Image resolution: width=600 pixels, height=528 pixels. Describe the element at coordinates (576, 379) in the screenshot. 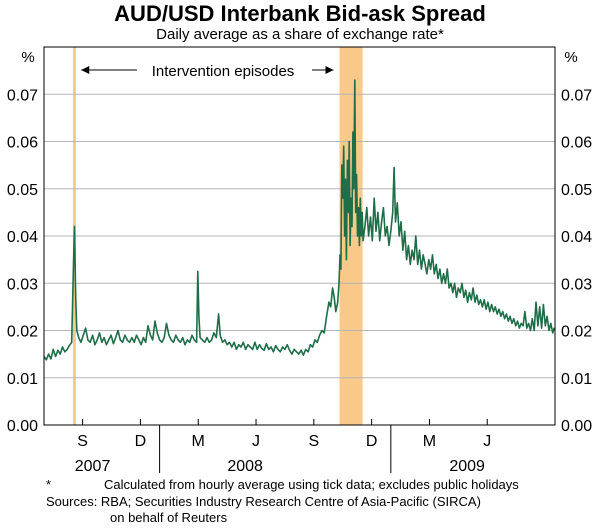

I see `y-tick-label-right: 0.01` at that location.